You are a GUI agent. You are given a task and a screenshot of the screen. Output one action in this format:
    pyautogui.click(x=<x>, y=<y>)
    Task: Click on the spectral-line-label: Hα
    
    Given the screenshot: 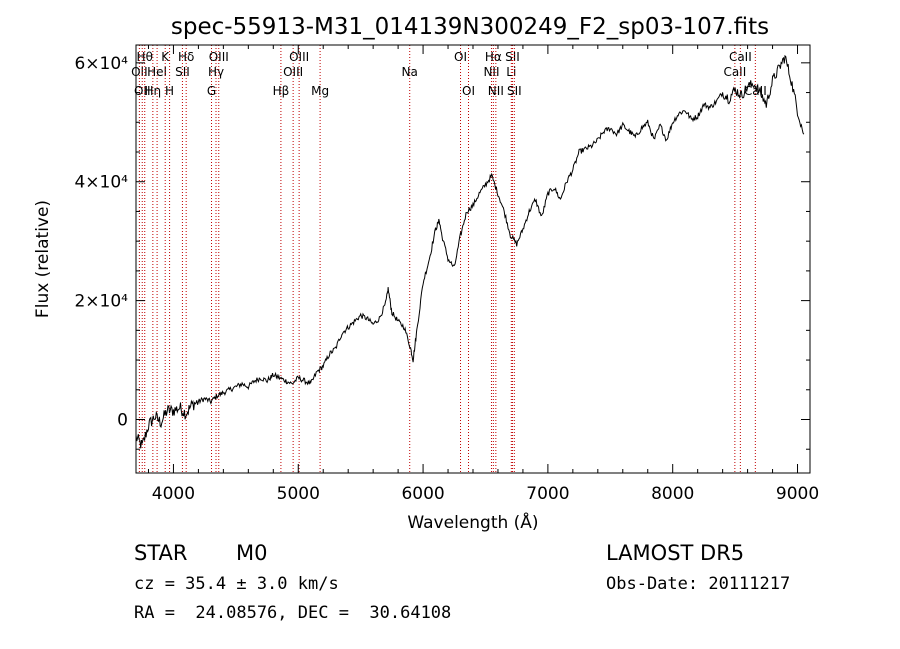 What is the action you would take?
    pyautogui.click(x=493, y=57)
    